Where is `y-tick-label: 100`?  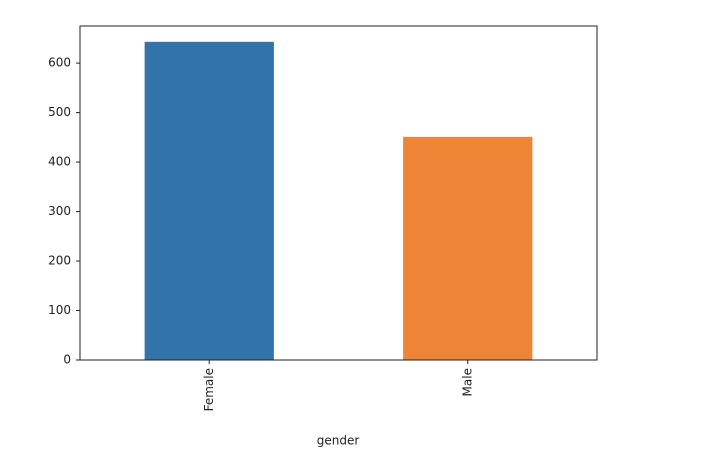 y-tick-label: 100 is located at coordinates (59, 310).